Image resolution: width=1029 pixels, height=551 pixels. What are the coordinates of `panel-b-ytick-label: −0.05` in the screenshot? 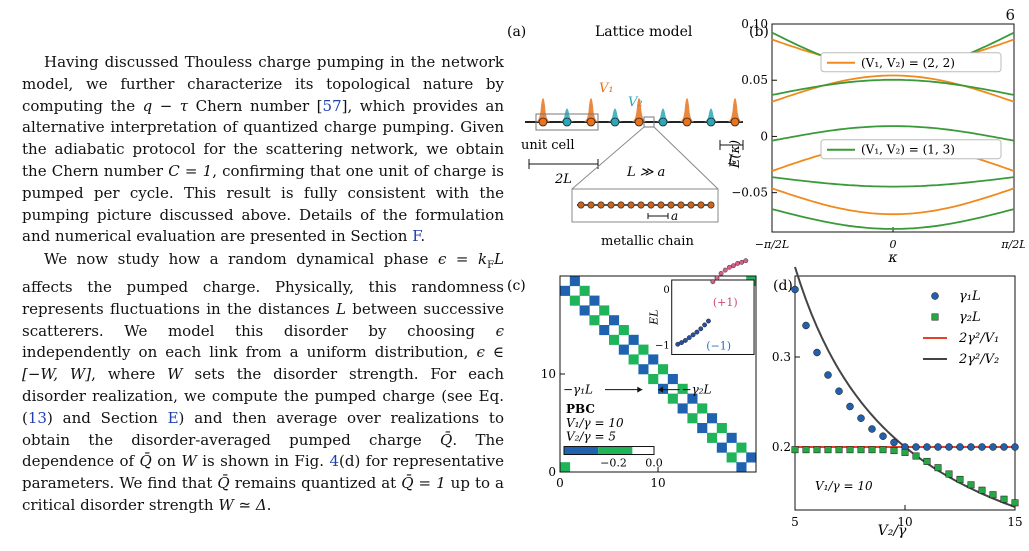 It's located at (749, 193).